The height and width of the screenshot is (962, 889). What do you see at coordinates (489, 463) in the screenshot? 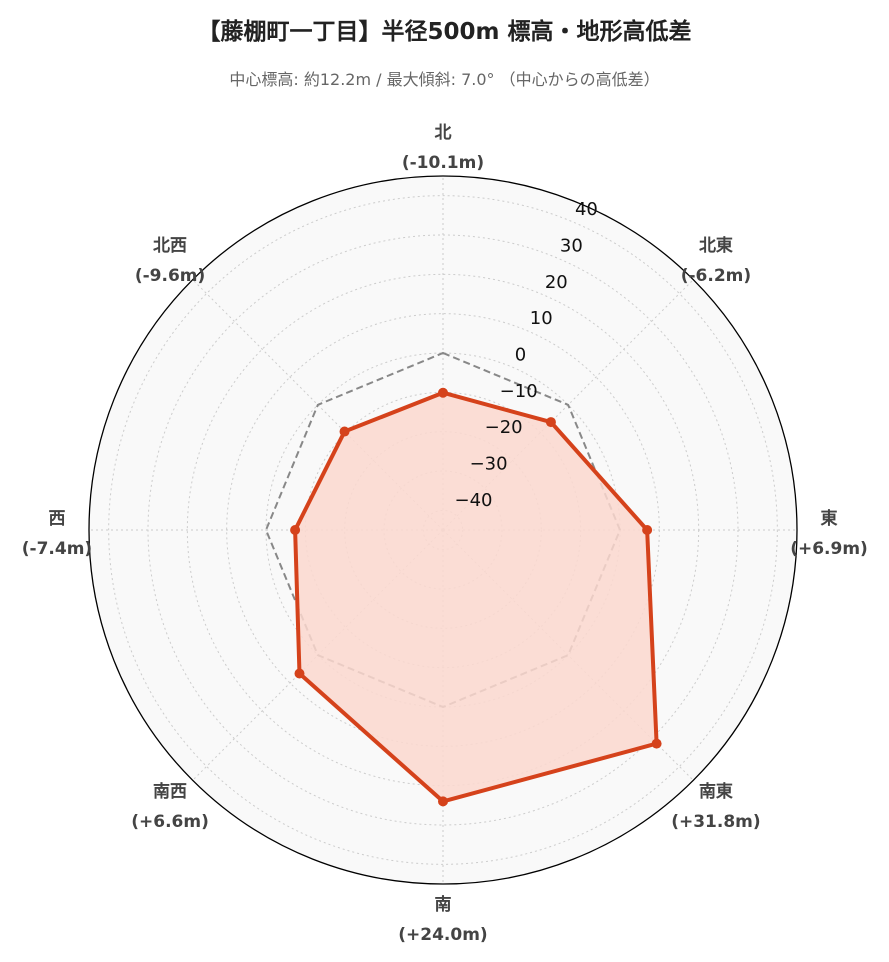
I see `radial-tick-label: −30` at bounding box center [489, 463].